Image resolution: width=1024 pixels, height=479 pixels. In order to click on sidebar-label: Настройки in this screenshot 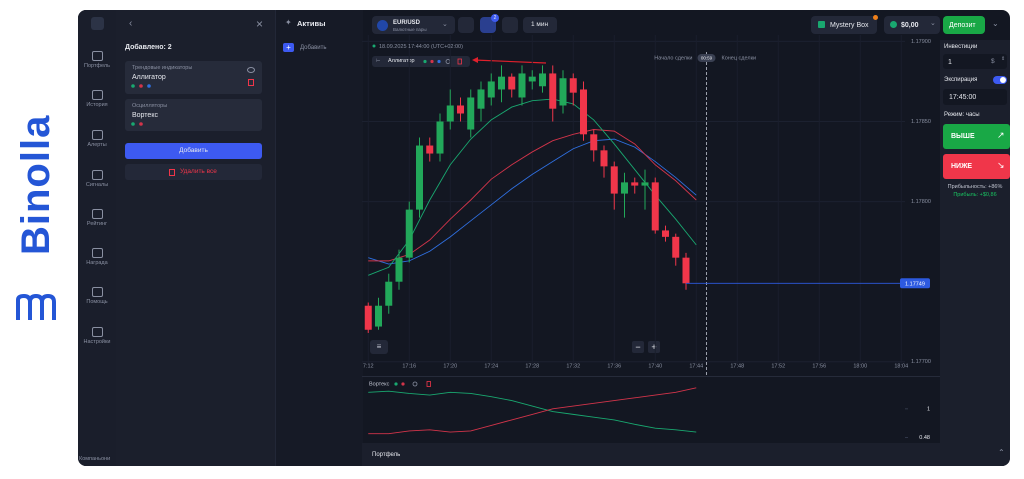, I will do `click(97, 342)`.